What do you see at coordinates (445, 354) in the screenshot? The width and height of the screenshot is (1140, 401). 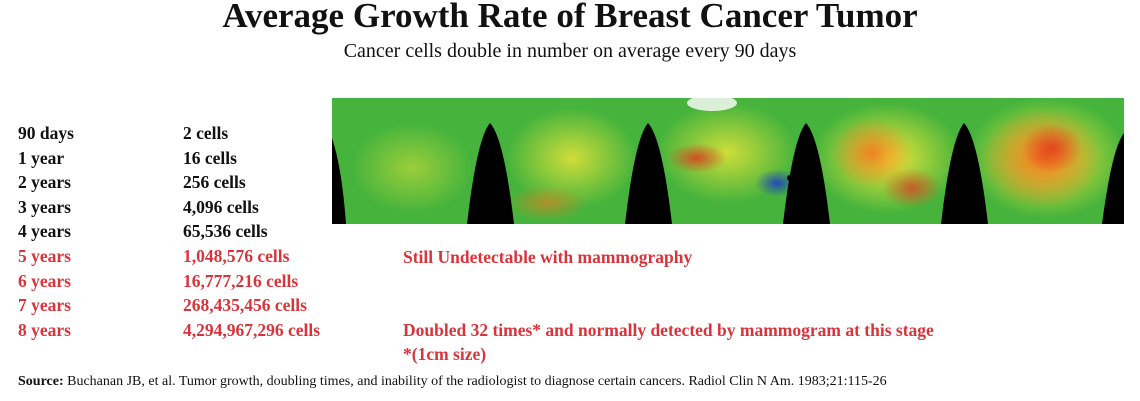 I see `note: *(1cm size)` at bounding box center [445, 354].